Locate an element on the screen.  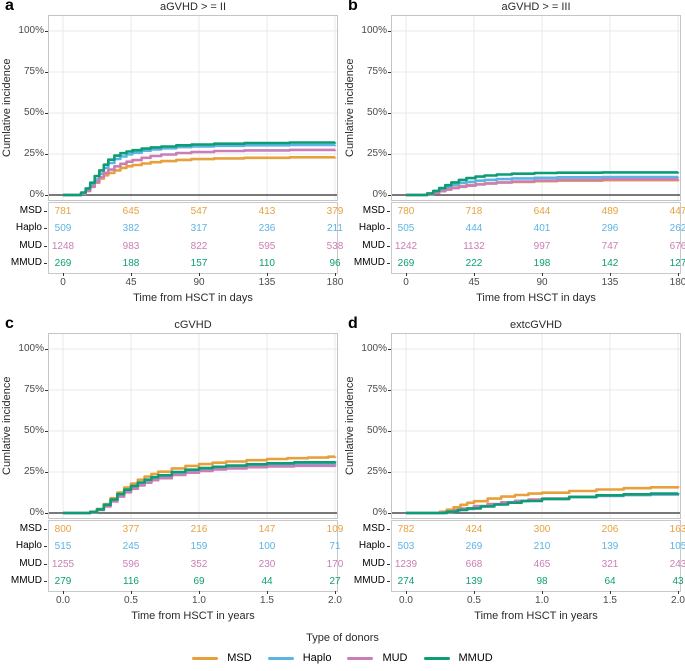
risk-count: 668 is located at coordinates (474, 564).